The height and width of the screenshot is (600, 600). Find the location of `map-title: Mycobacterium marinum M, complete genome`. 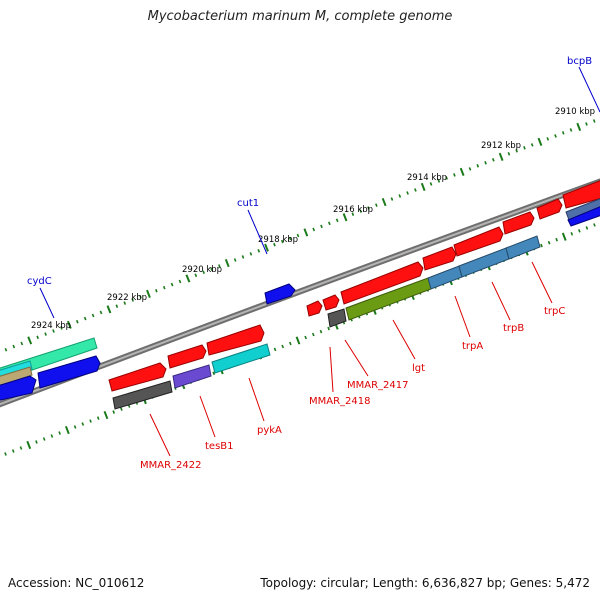

map-title: Mycobacterium marinum M, complete genome is located at coordinates (300, 16).